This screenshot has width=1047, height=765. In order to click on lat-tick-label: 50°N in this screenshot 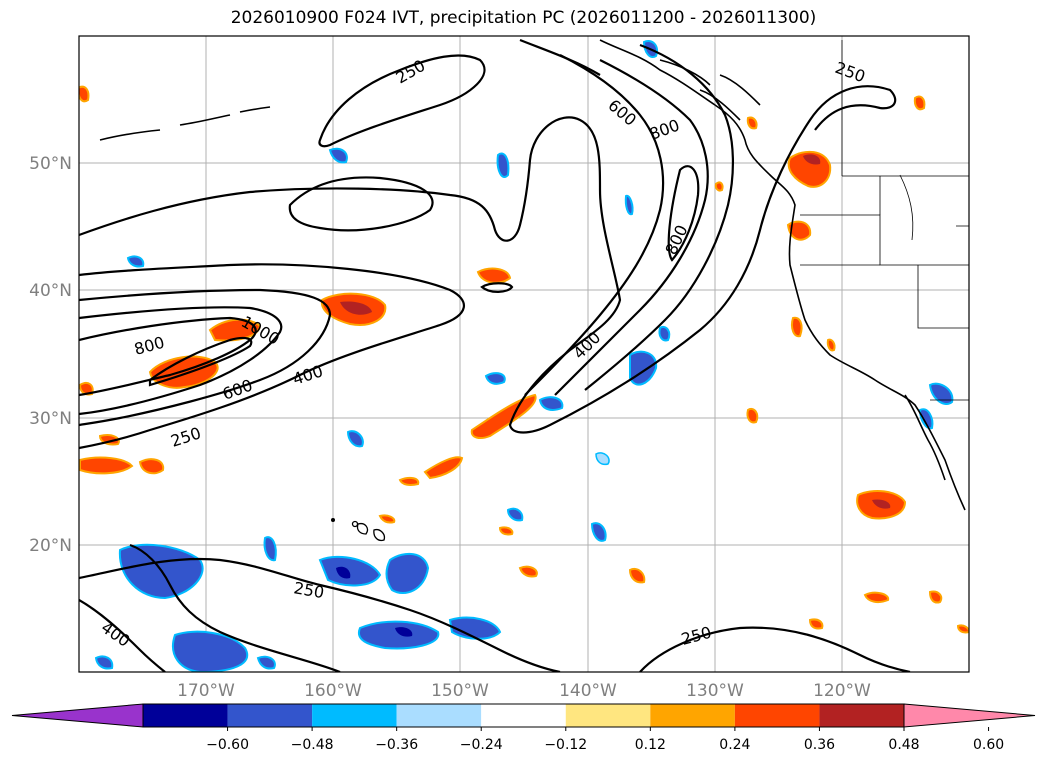, I will do `click(50, 164)`.